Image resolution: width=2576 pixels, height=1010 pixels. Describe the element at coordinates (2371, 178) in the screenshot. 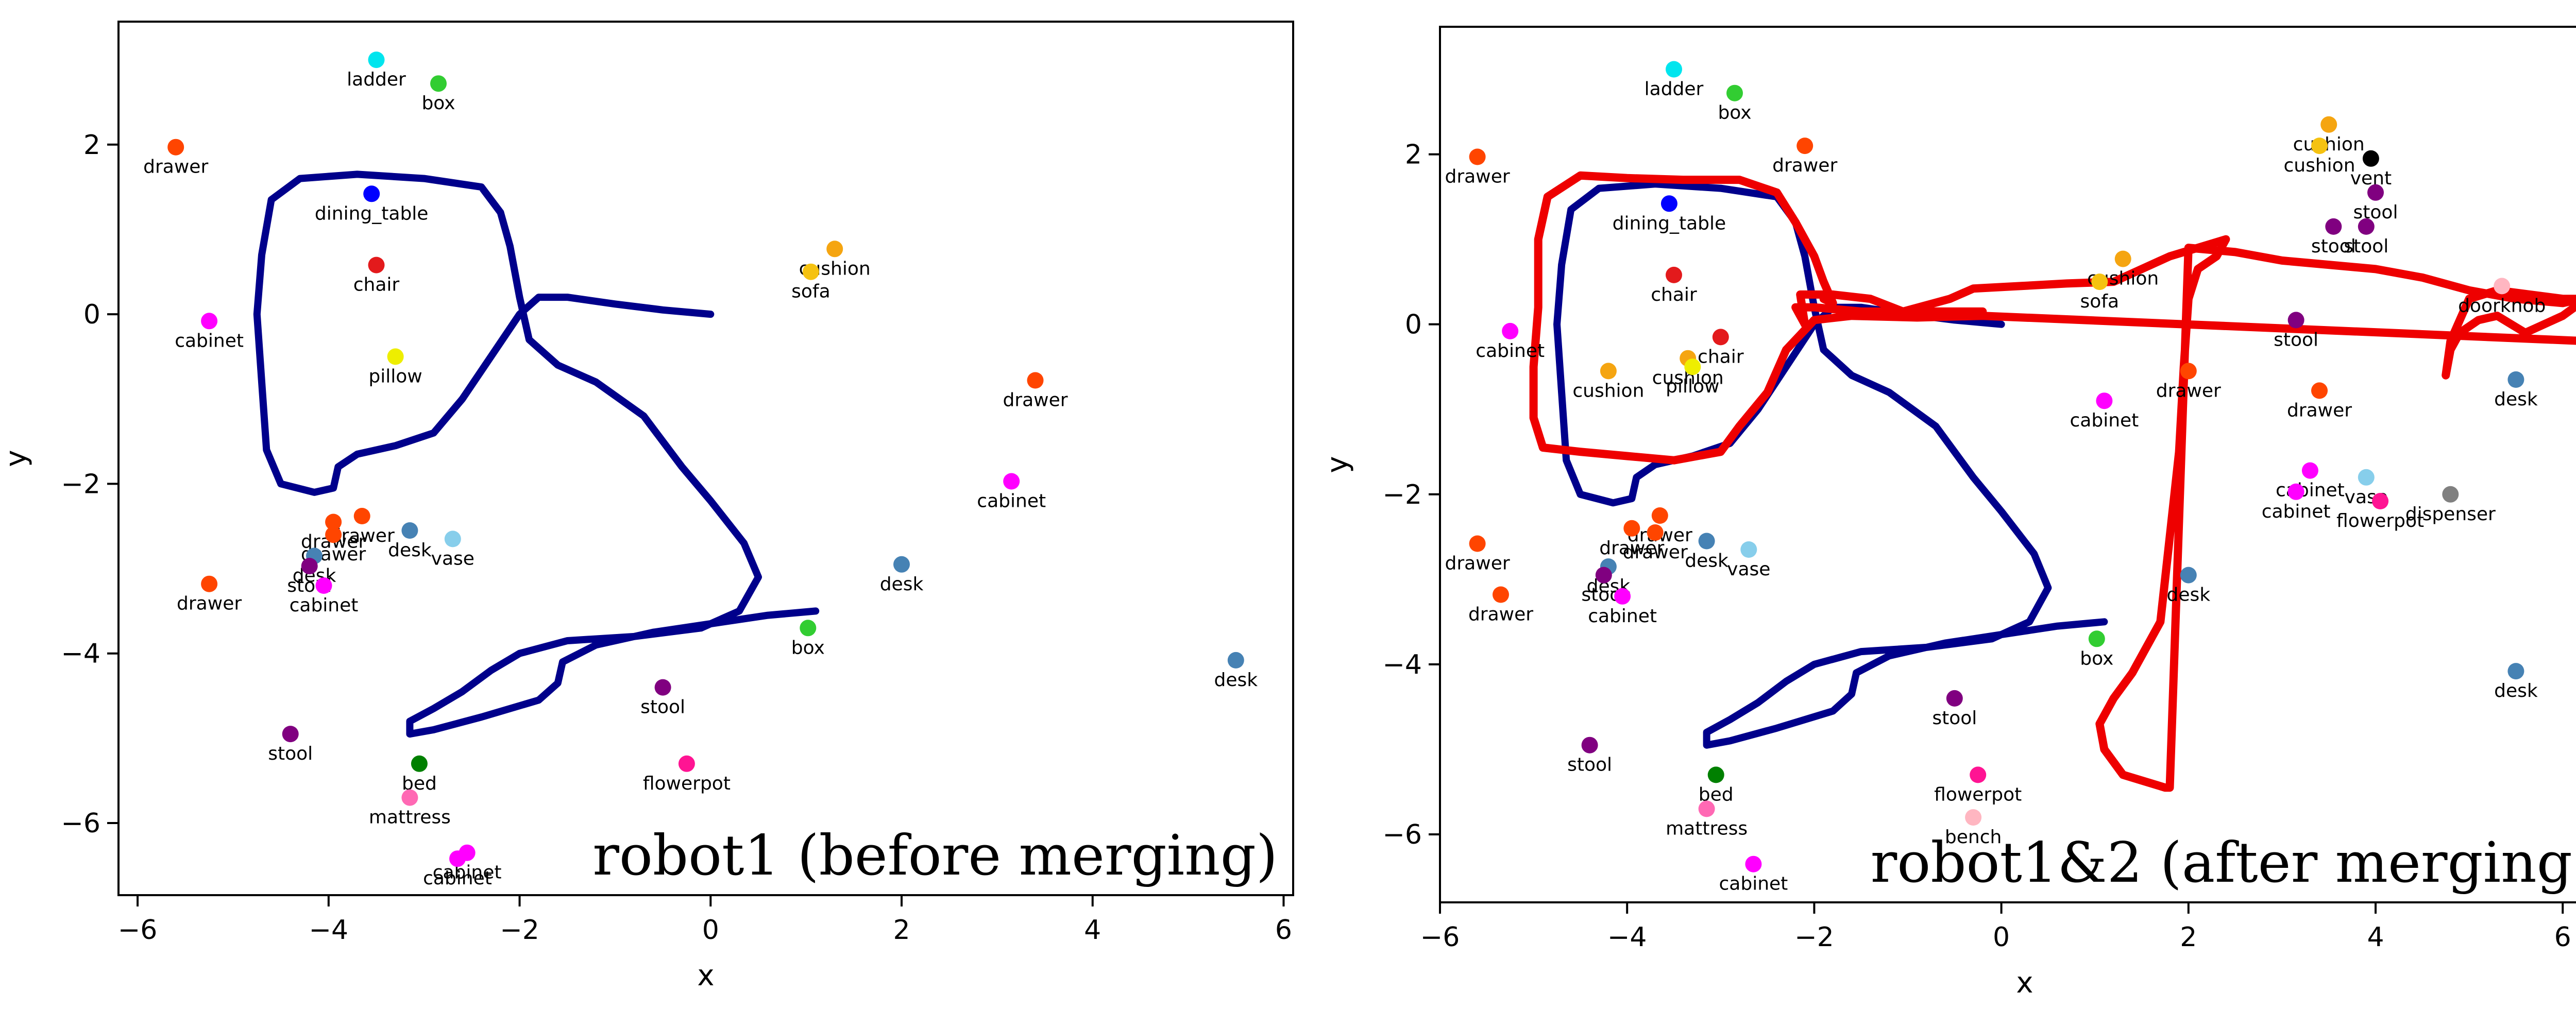

I see `object-label-vent: vent` at that location.